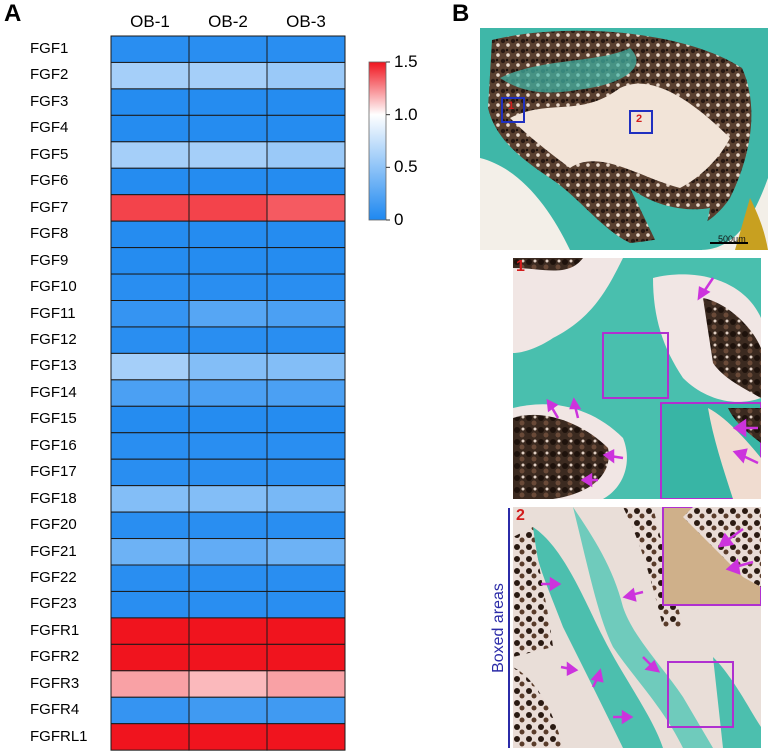  Describe the element at coordinates (509, 628) in the screenshot. I see `boxed-areas-bracket-line` at that location.